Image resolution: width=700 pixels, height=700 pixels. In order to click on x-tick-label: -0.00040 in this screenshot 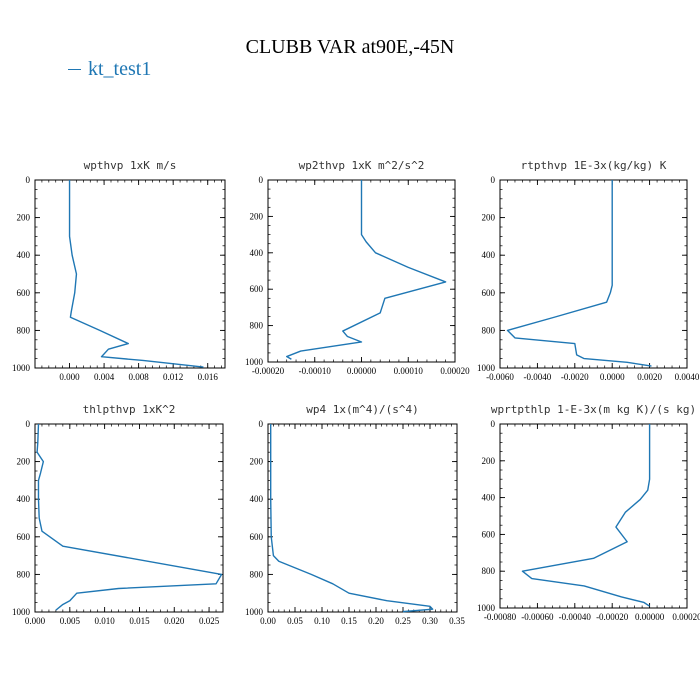, I will do `click(575, 617)`.